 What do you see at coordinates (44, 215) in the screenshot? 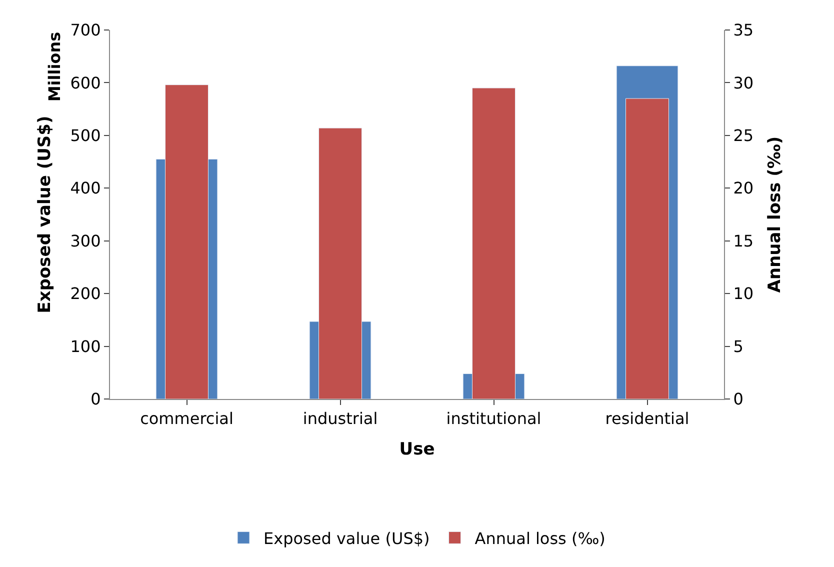
I see `y-axis-title: Exposed value (US$)` at bounding box center [44, 215].